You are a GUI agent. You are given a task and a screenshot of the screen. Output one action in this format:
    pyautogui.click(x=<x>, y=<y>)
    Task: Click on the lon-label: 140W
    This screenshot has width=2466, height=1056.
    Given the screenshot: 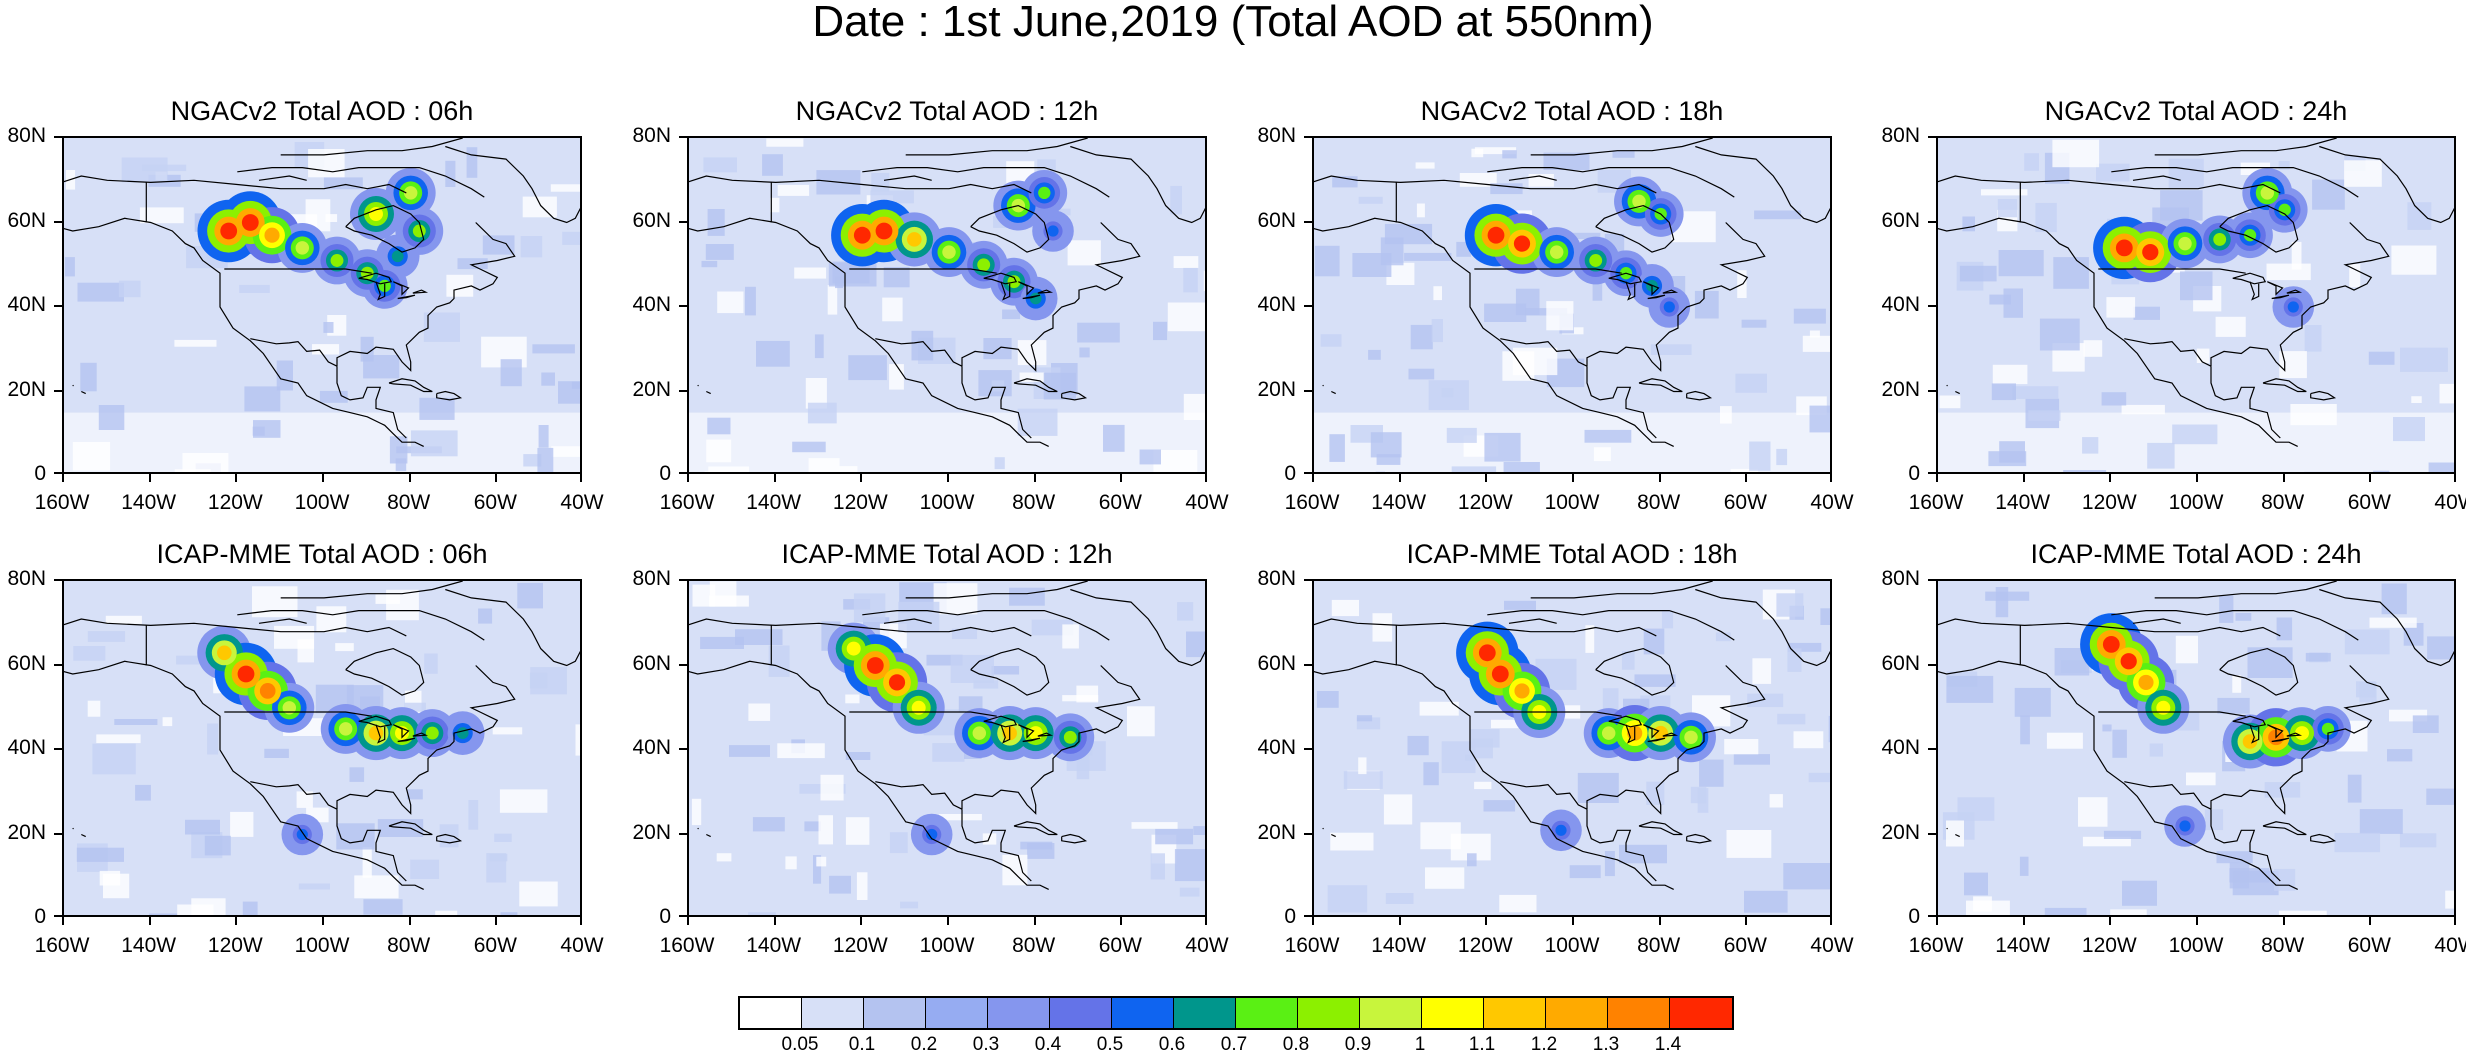 What is the action you would take?
    pyautogui.click(x=774, y=945)
    